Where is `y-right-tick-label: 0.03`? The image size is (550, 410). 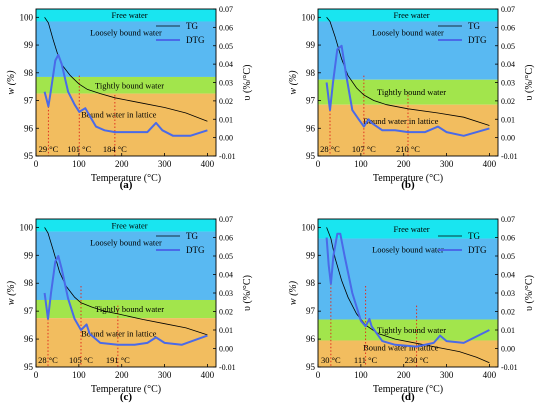 y-right-tick-label: 0.03 is located at coordinates (508, 293).